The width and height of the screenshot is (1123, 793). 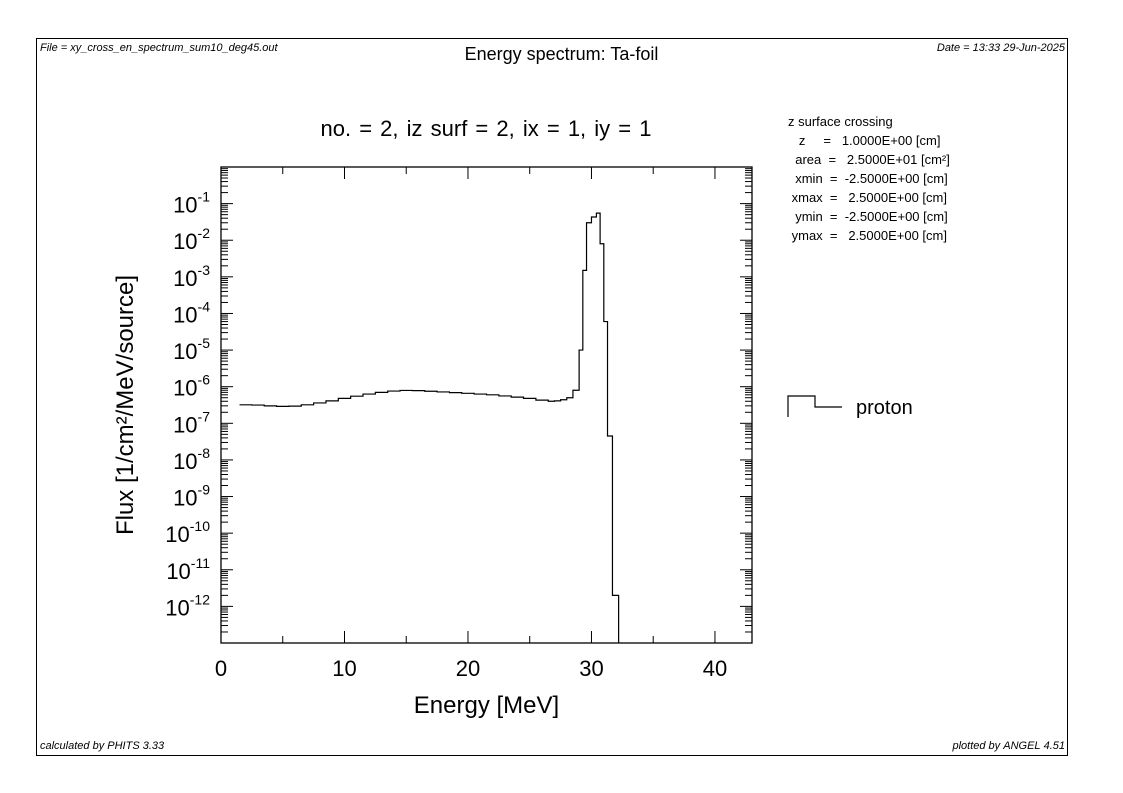 I want to click on y-tick-label: 10⁻², so click(x=191, y=239).